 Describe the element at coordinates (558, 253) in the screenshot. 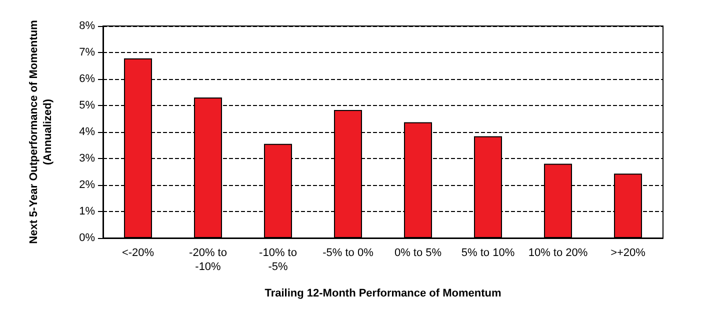

I see `x-tick-label: 10% to 20%` at that location.